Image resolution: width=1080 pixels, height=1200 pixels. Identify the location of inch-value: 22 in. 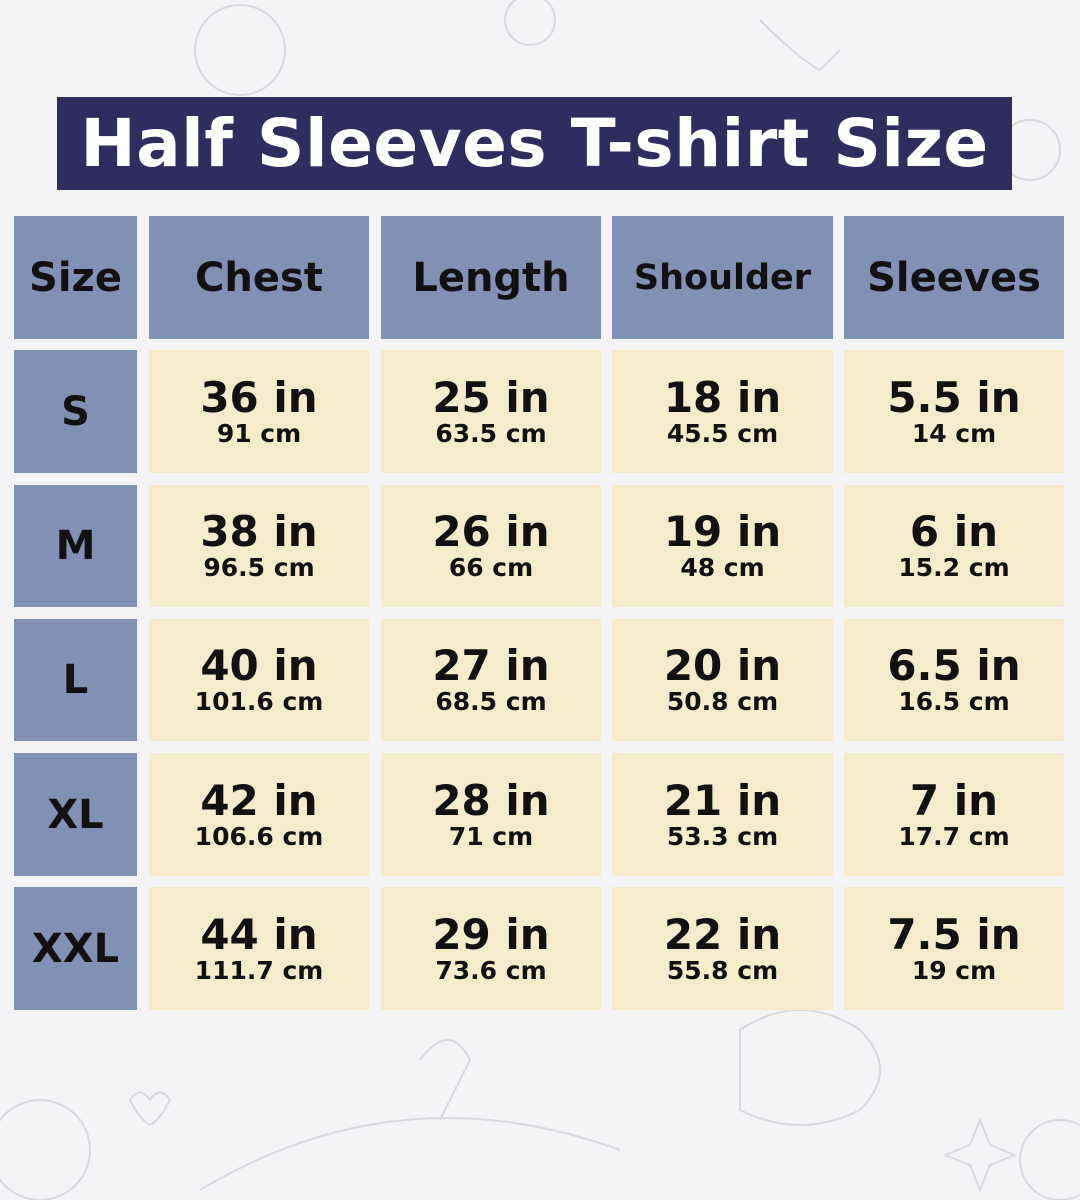
(722, 934).